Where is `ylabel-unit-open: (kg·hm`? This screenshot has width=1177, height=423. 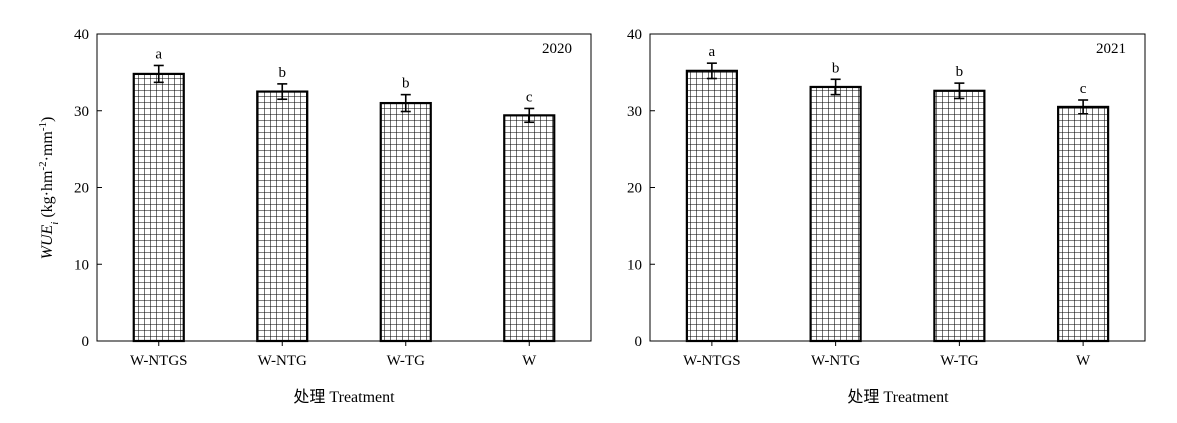
ylabel-unit-open: (kg·hm is located at coordinates (47, 196).